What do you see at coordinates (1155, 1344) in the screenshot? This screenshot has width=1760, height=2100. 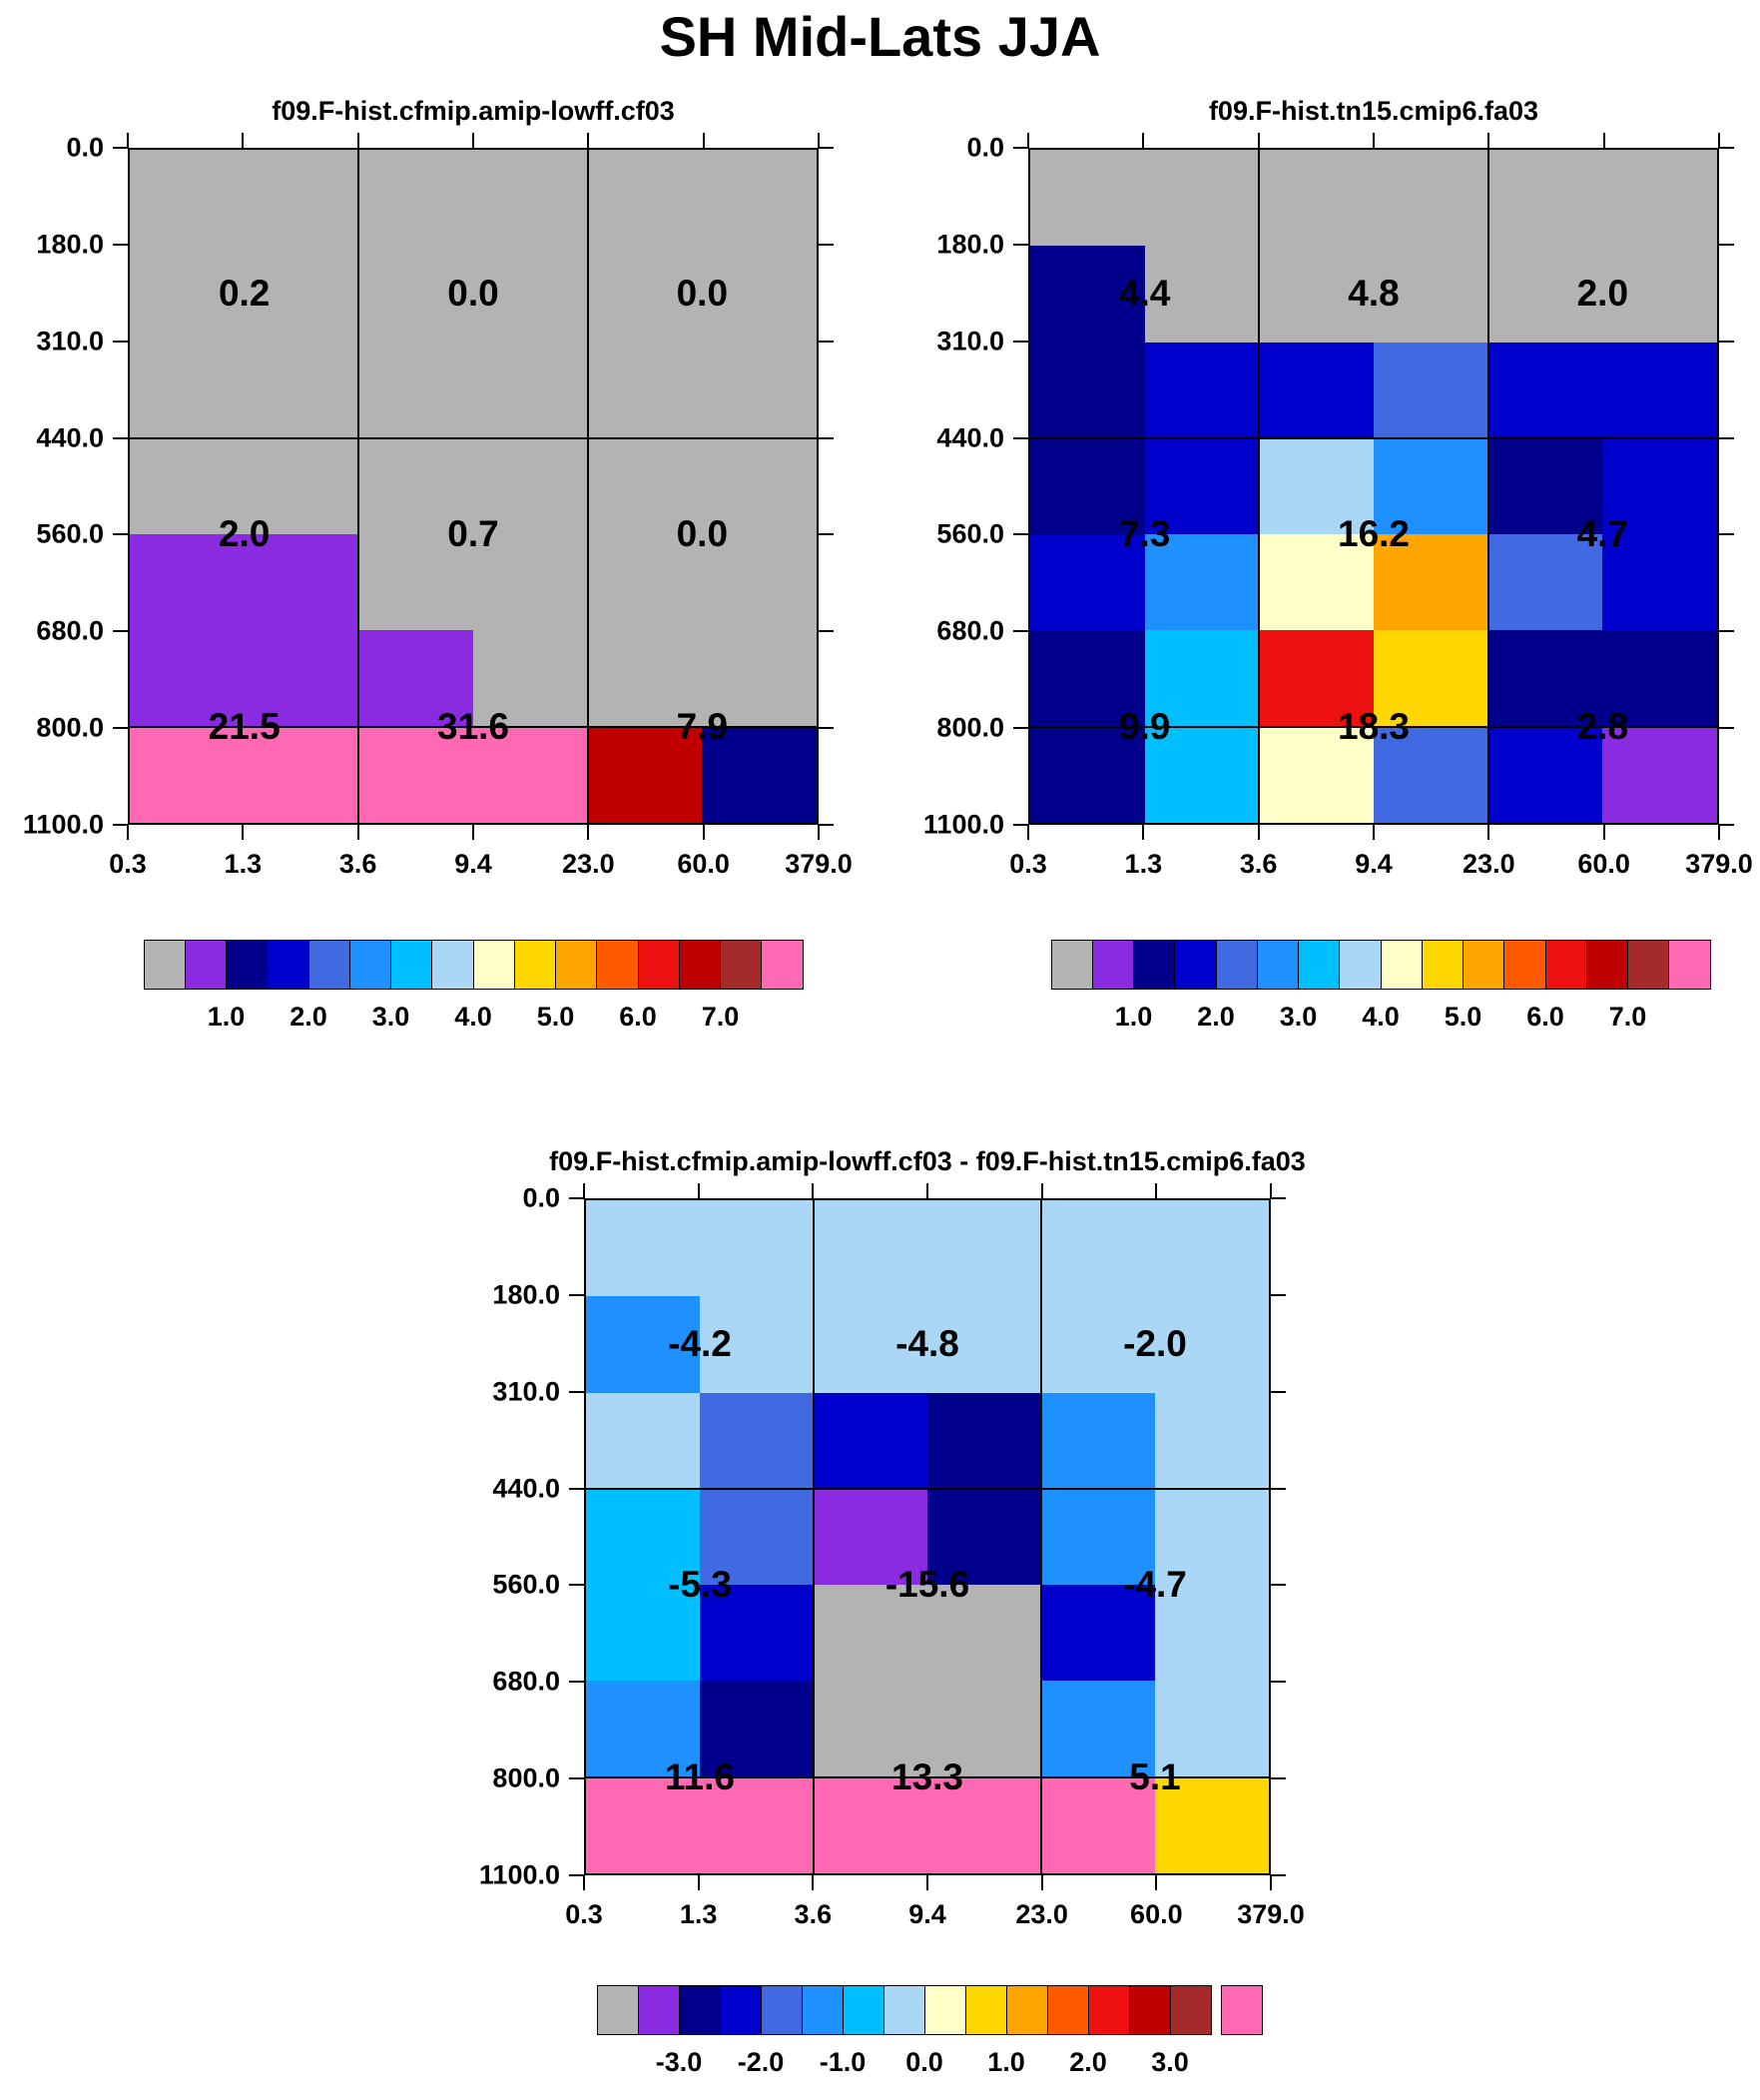 I see `cell-value: -2.0` at bounding box center [1155, 1344].